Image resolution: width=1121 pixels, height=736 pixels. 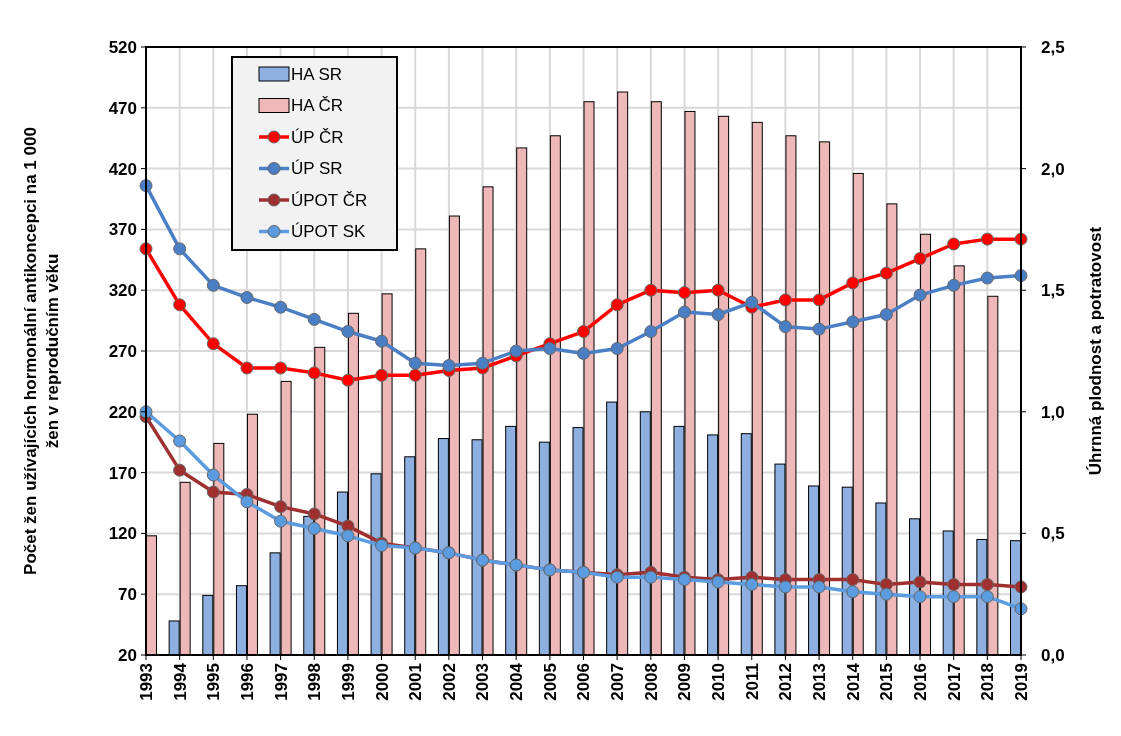 What do you see at coordinates (853, 681) in the screenshot?
I see `x-tick-label: 2014` at bounding box center [853, 681].